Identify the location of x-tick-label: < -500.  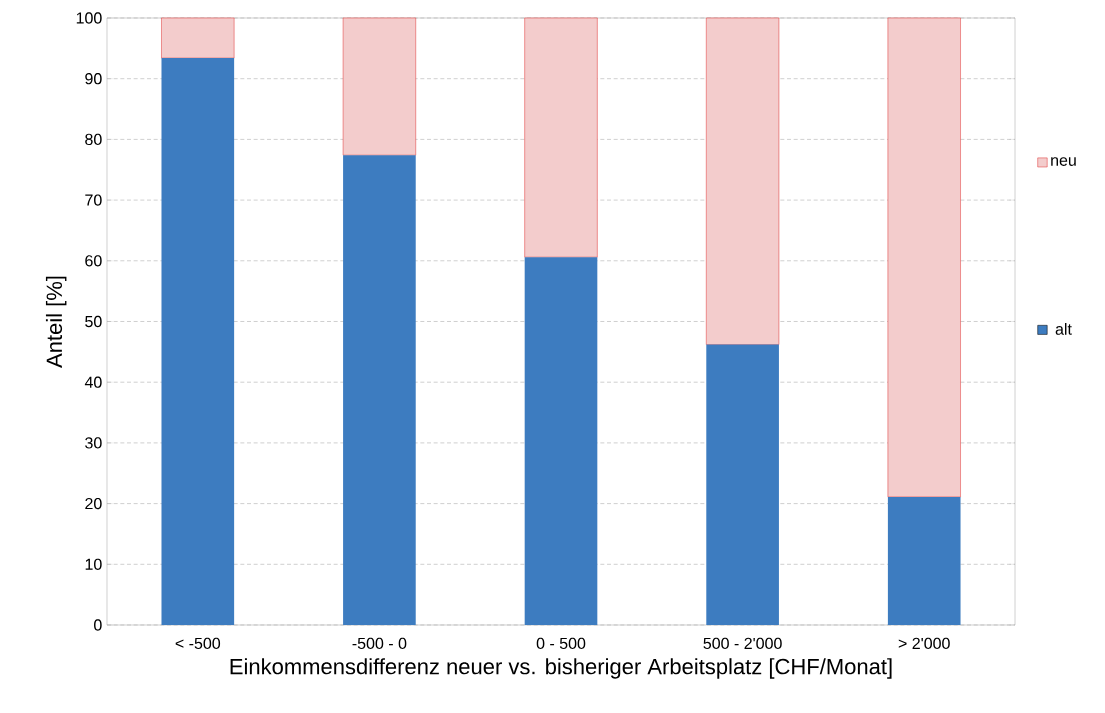
(198, 643).